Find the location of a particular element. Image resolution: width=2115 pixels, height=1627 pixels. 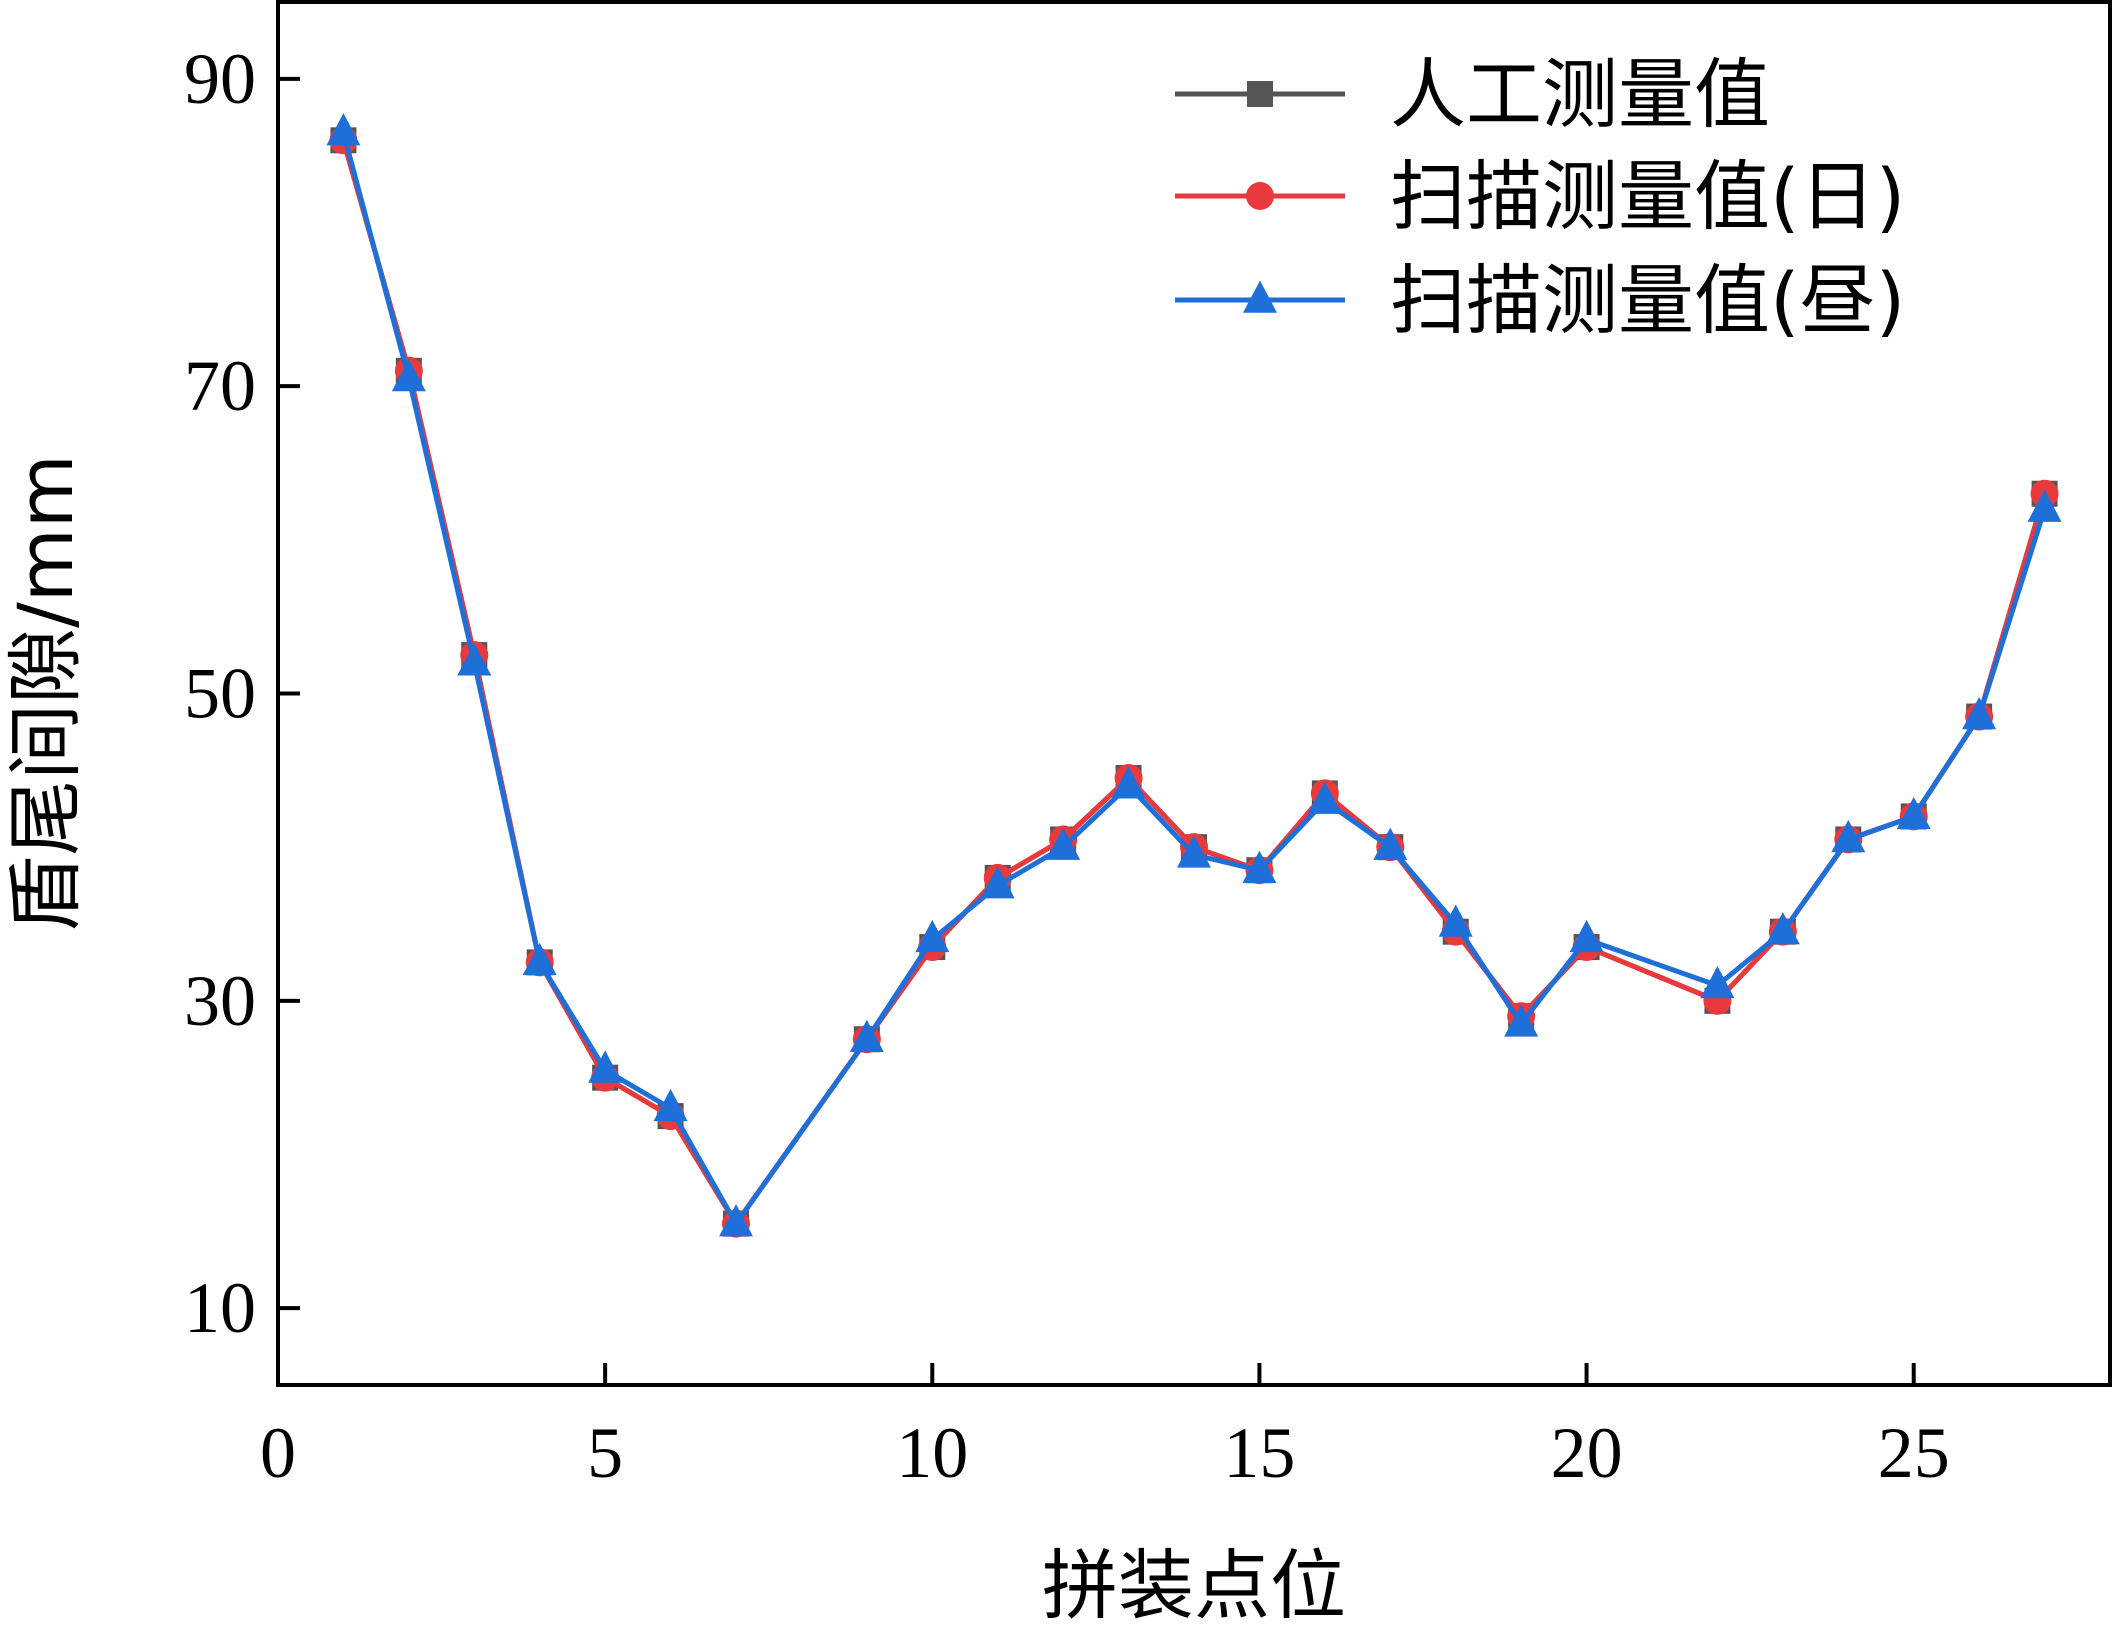

legend-label: 扫描测量值(昼) is located at coordinates (1647, 300).